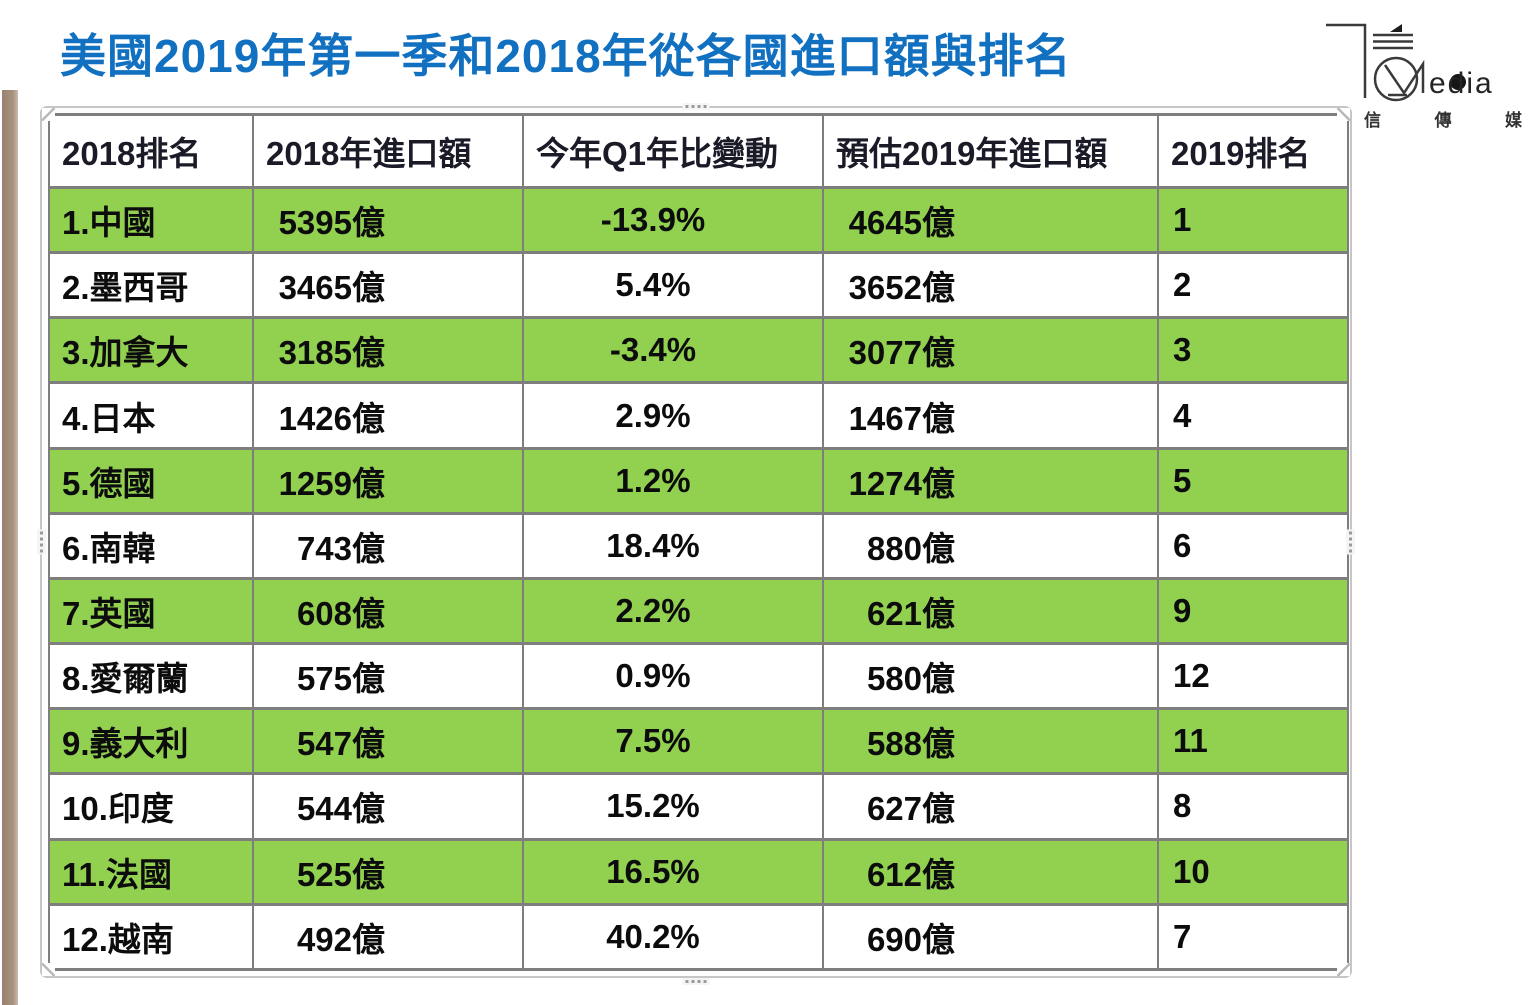 The width and height of the screenshot is (1536, 1005). What do you see at coordinates (388, 741) in the screenshot?
I see `import-2018-cell: 547億` at bounding box center [388, 741].